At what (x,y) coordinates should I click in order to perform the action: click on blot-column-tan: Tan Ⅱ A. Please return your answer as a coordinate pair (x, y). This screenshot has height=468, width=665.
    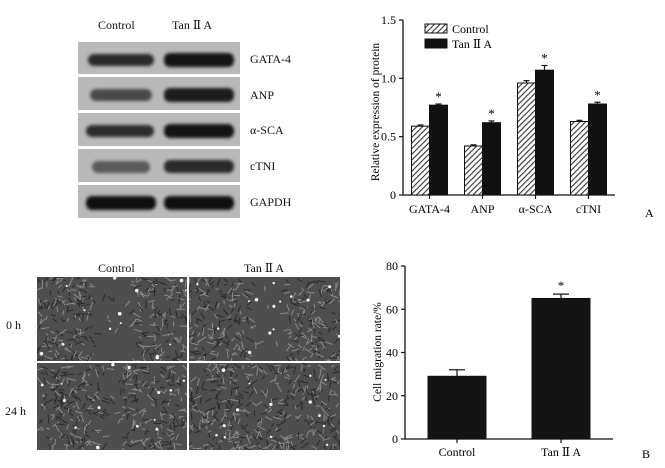
    Looking at the image, I should click on (192, 25).